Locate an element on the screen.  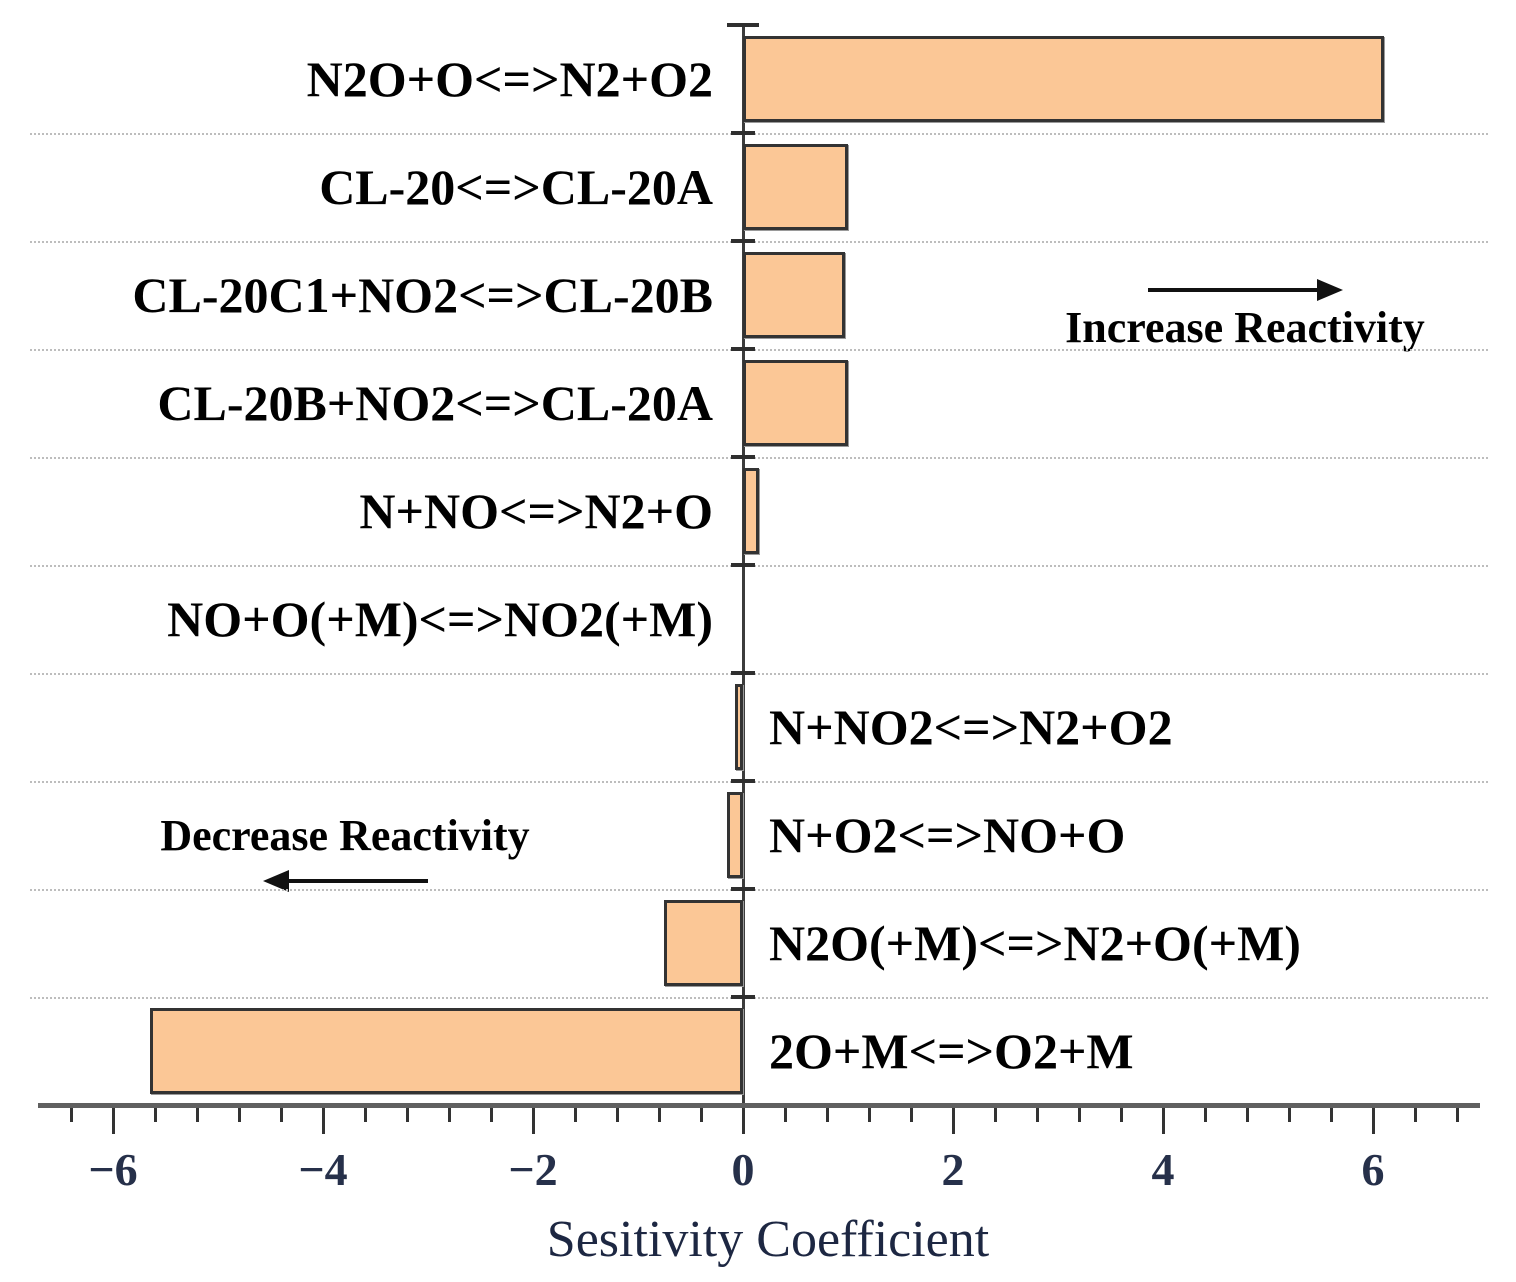
reaction-label: N2O(+M)<=>N2+O(+M) is located at coordinates (1035, 943).